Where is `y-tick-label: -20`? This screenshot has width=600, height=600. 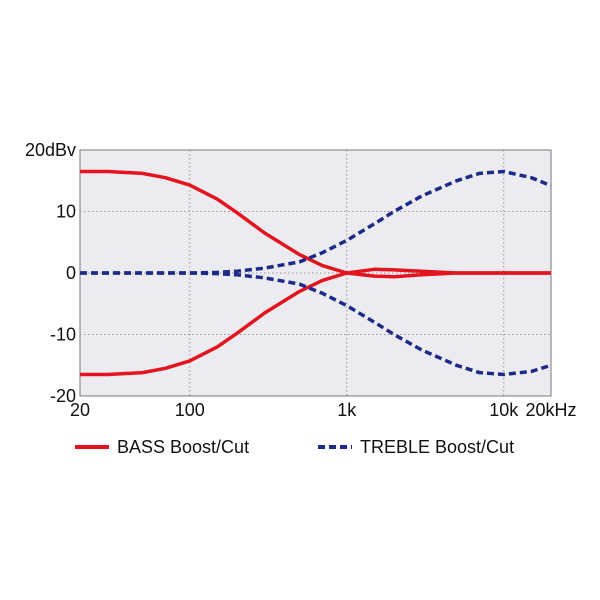
y-tick-label: -20 is located at coordinates (63, 396).